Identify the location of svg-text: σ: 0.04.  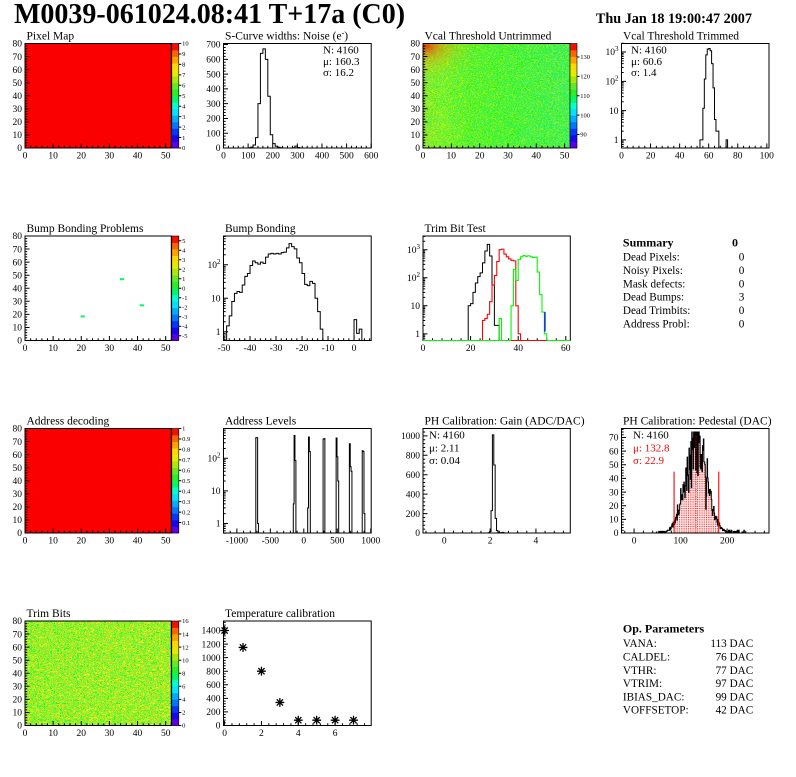
(444, 461).